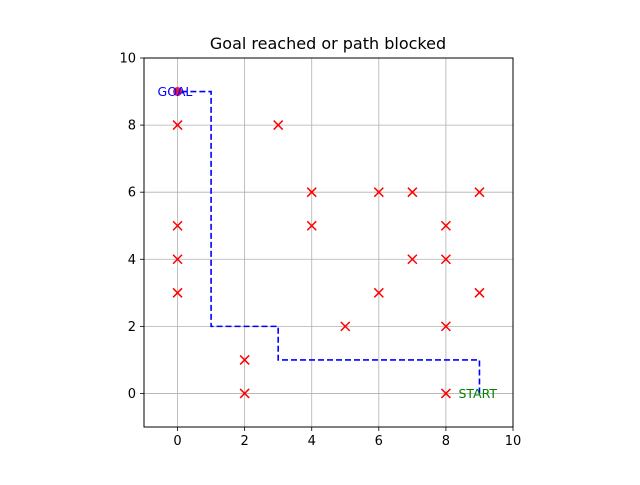 The width and height of the screenshot is (640, 485). What do you see at coordinates (513, 441) in the screenshot?
I see `x-tick-label: 10` at bounding box center [513, 441].